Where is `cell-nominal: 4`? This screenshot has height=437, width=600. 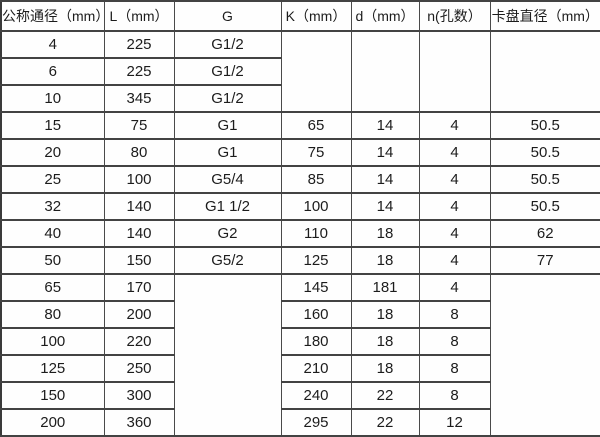
cell-nominal: 4 is located at coordinates (52, 44).